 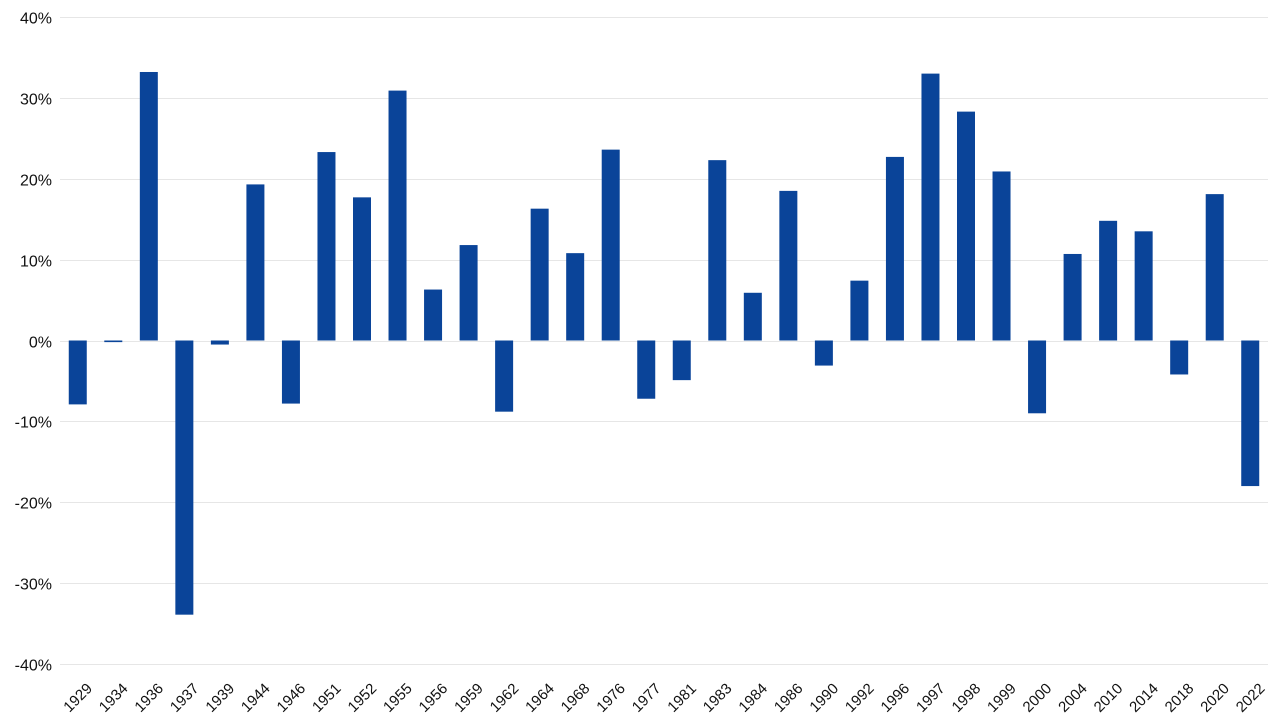 I want to click on bar-2014, so click(x=1143, y=286).